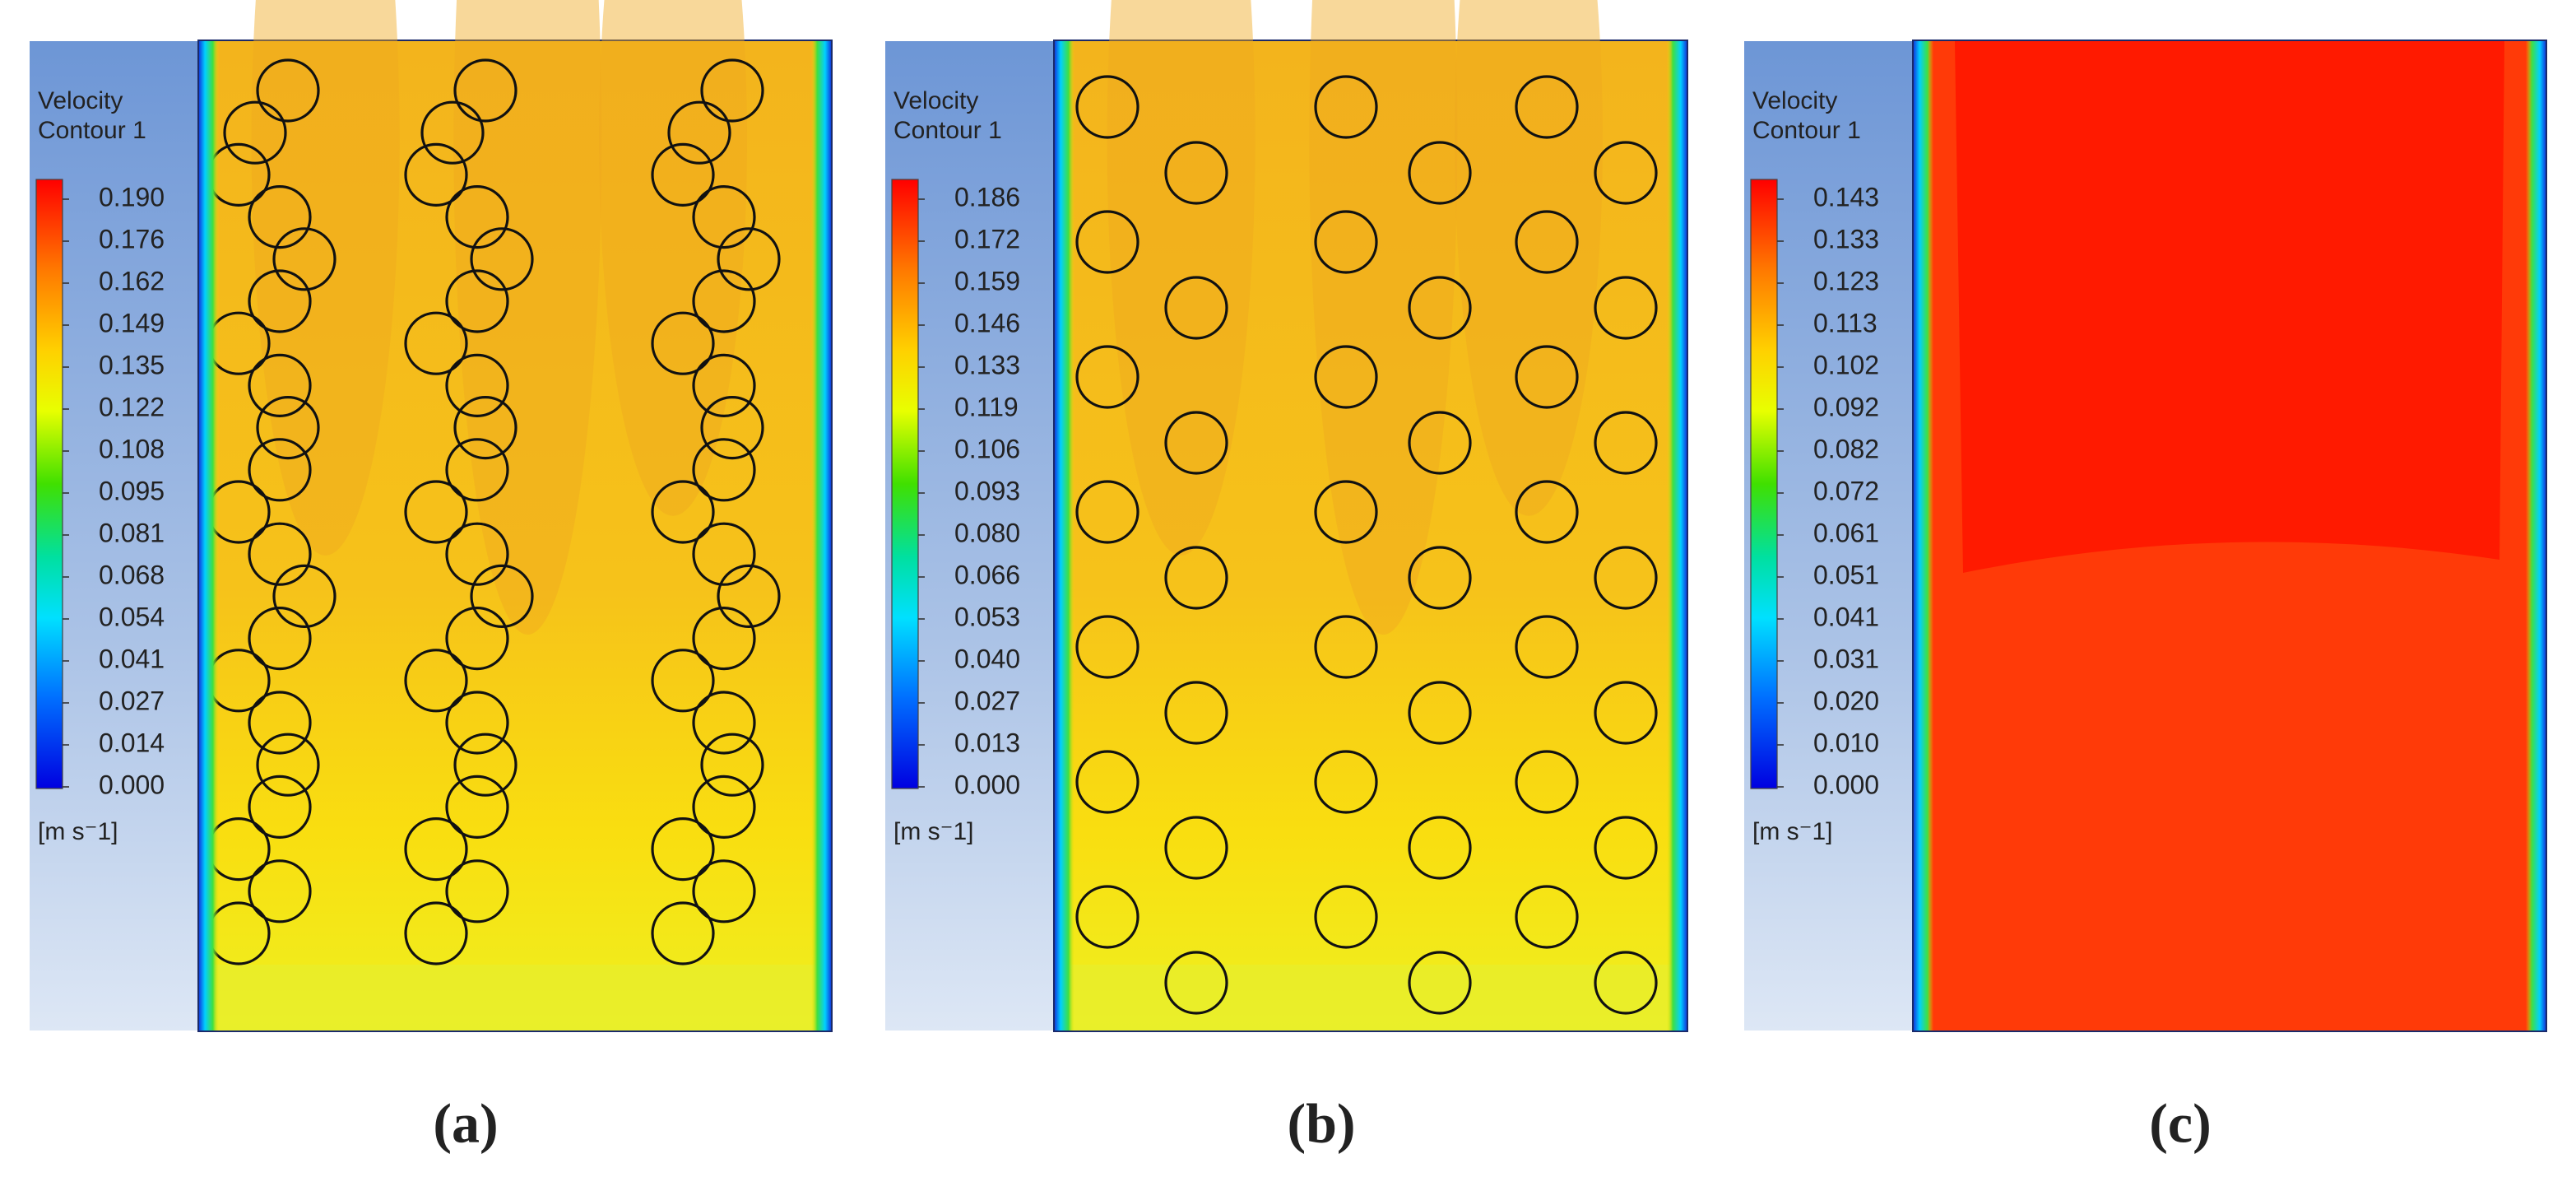 The height and width of the screenshot is (1177, 2576). Describe the element at coordinates (987, 280) in the screenshot. I see `colorbar-tick-label: 0.159` at that location.